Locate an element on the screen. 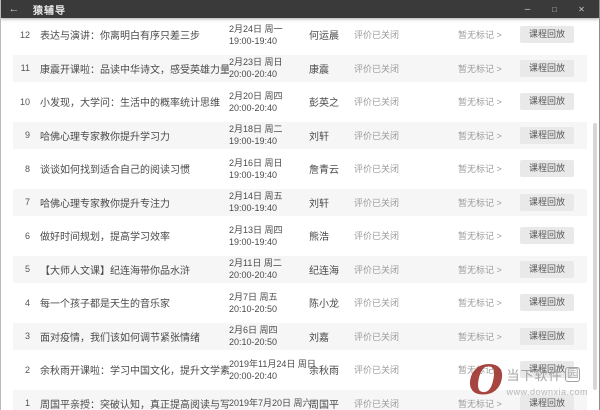  teacher-name: 周国平 is located at coordinates (324, 404).